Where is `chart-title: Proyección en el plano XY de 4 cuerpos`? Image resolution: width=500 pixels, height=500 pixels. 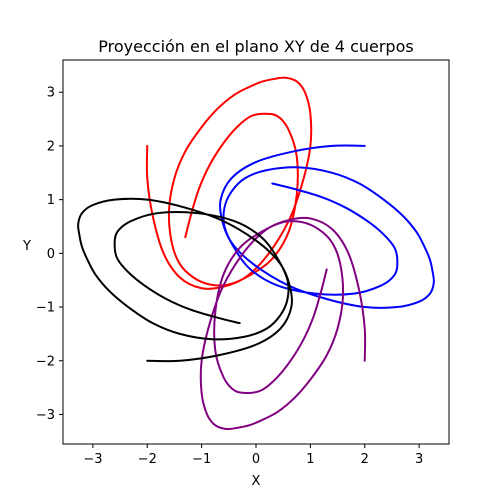
chart-title: Proyección en el plano XY de 4 cuerpos is located at coordinates (255, 46).